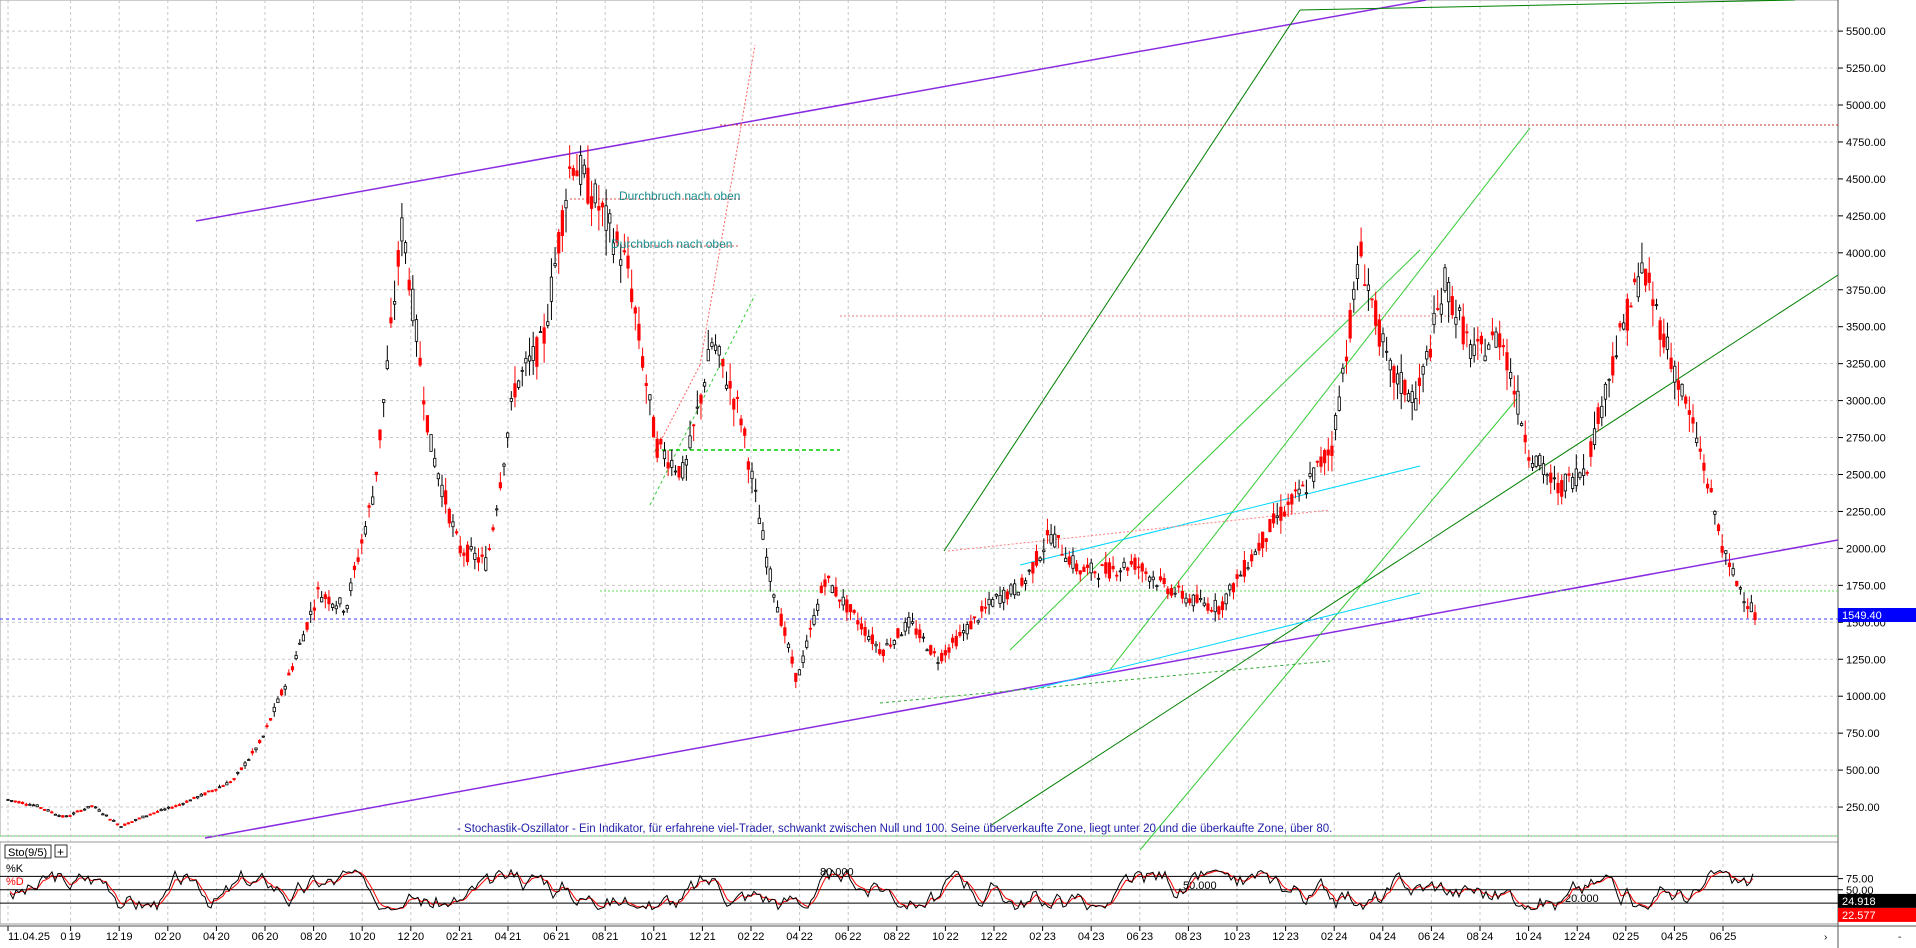 This screenshot has width=1916, height=948. I want to click on stoch-tick-label: 75.00, so click(1860, 880).